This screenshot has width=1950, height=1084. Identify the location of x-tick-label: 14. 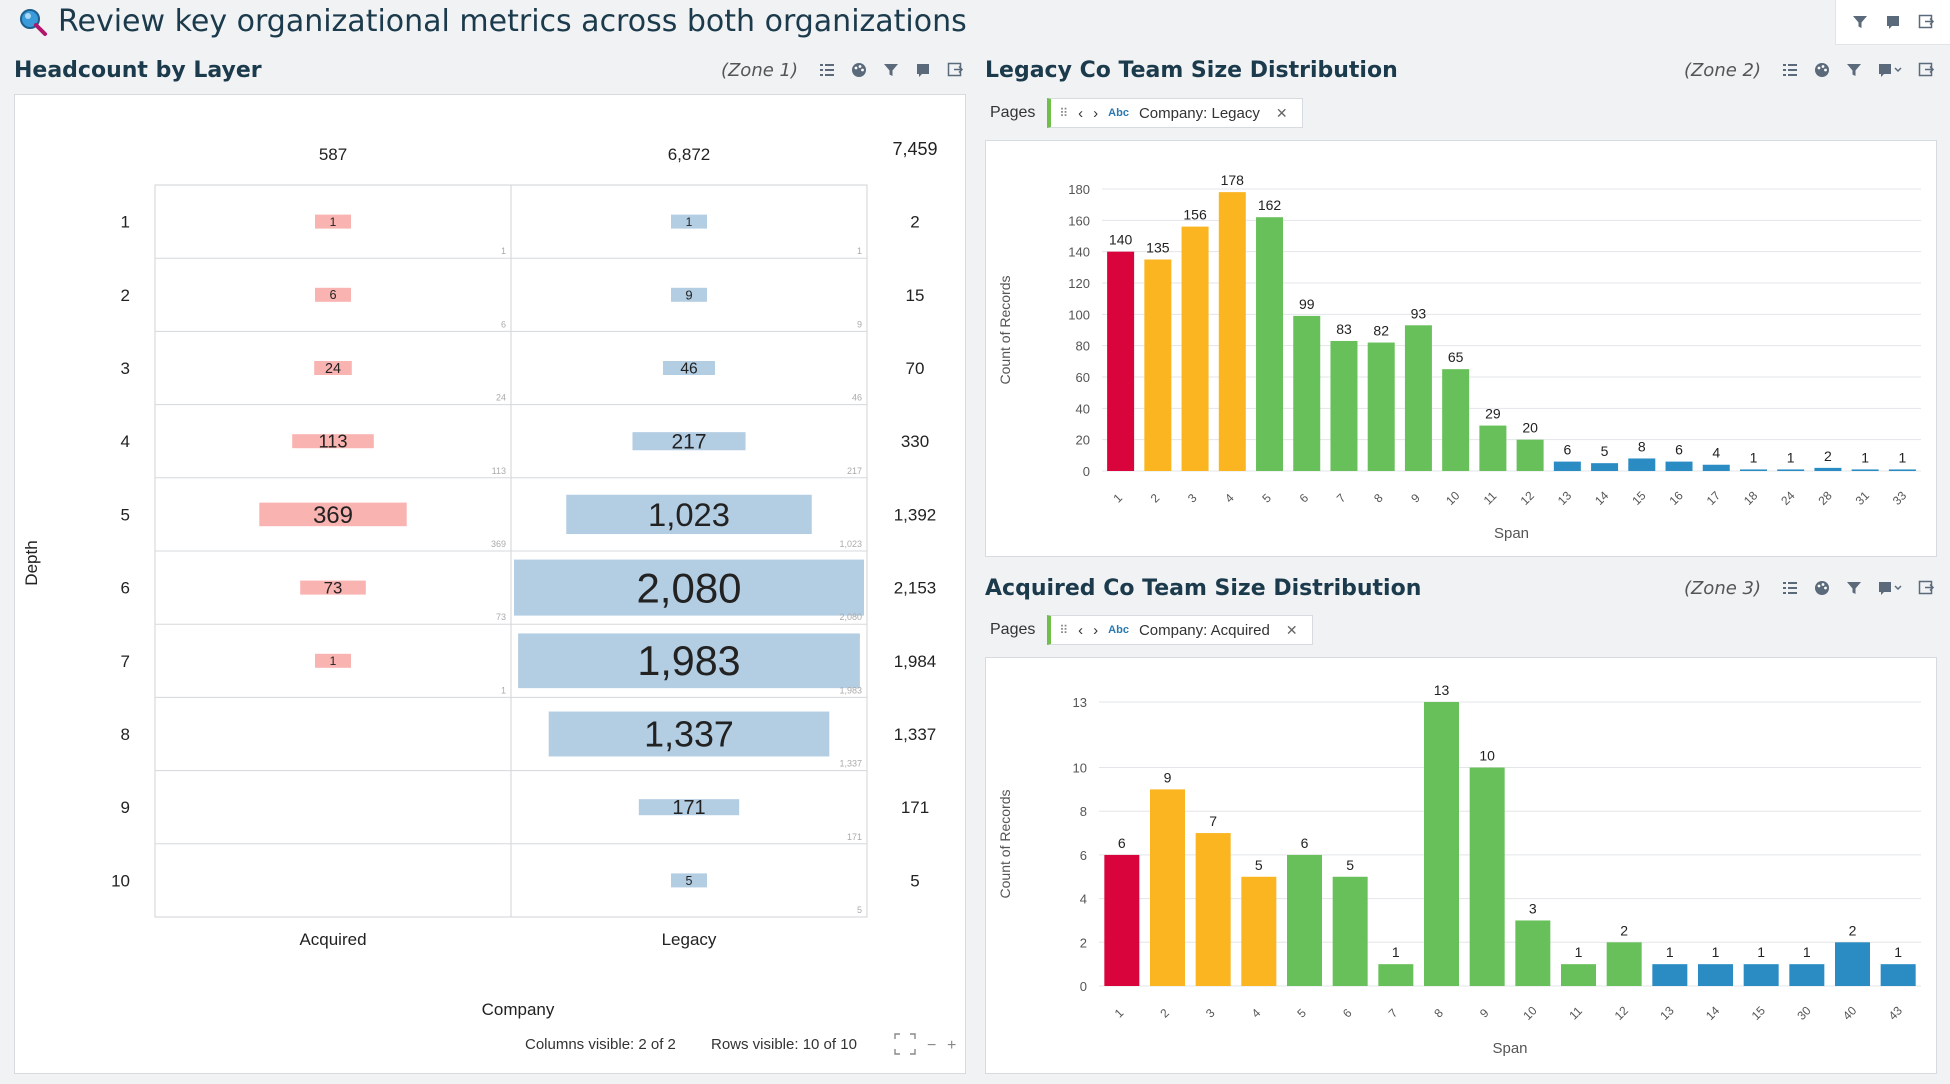
(1713, 1013).